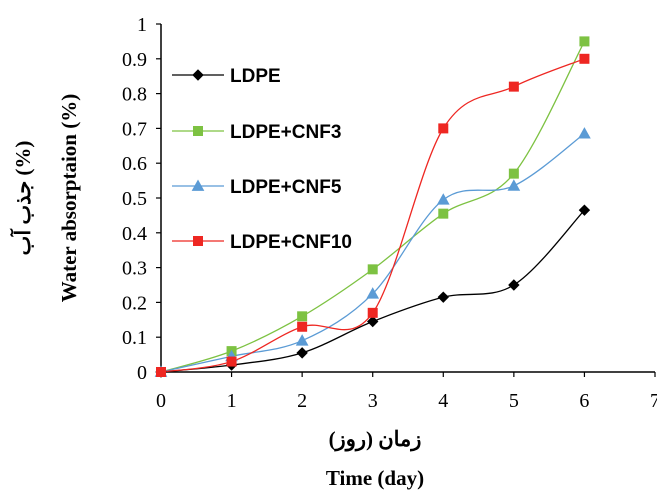 Image resolution: width=657 pixels, height=492 pixels. What do you see at coordinates (198, 185) in the screenshot?
I see `legend-marker-ldpe-cnf5` at bounding box center [198, 185].